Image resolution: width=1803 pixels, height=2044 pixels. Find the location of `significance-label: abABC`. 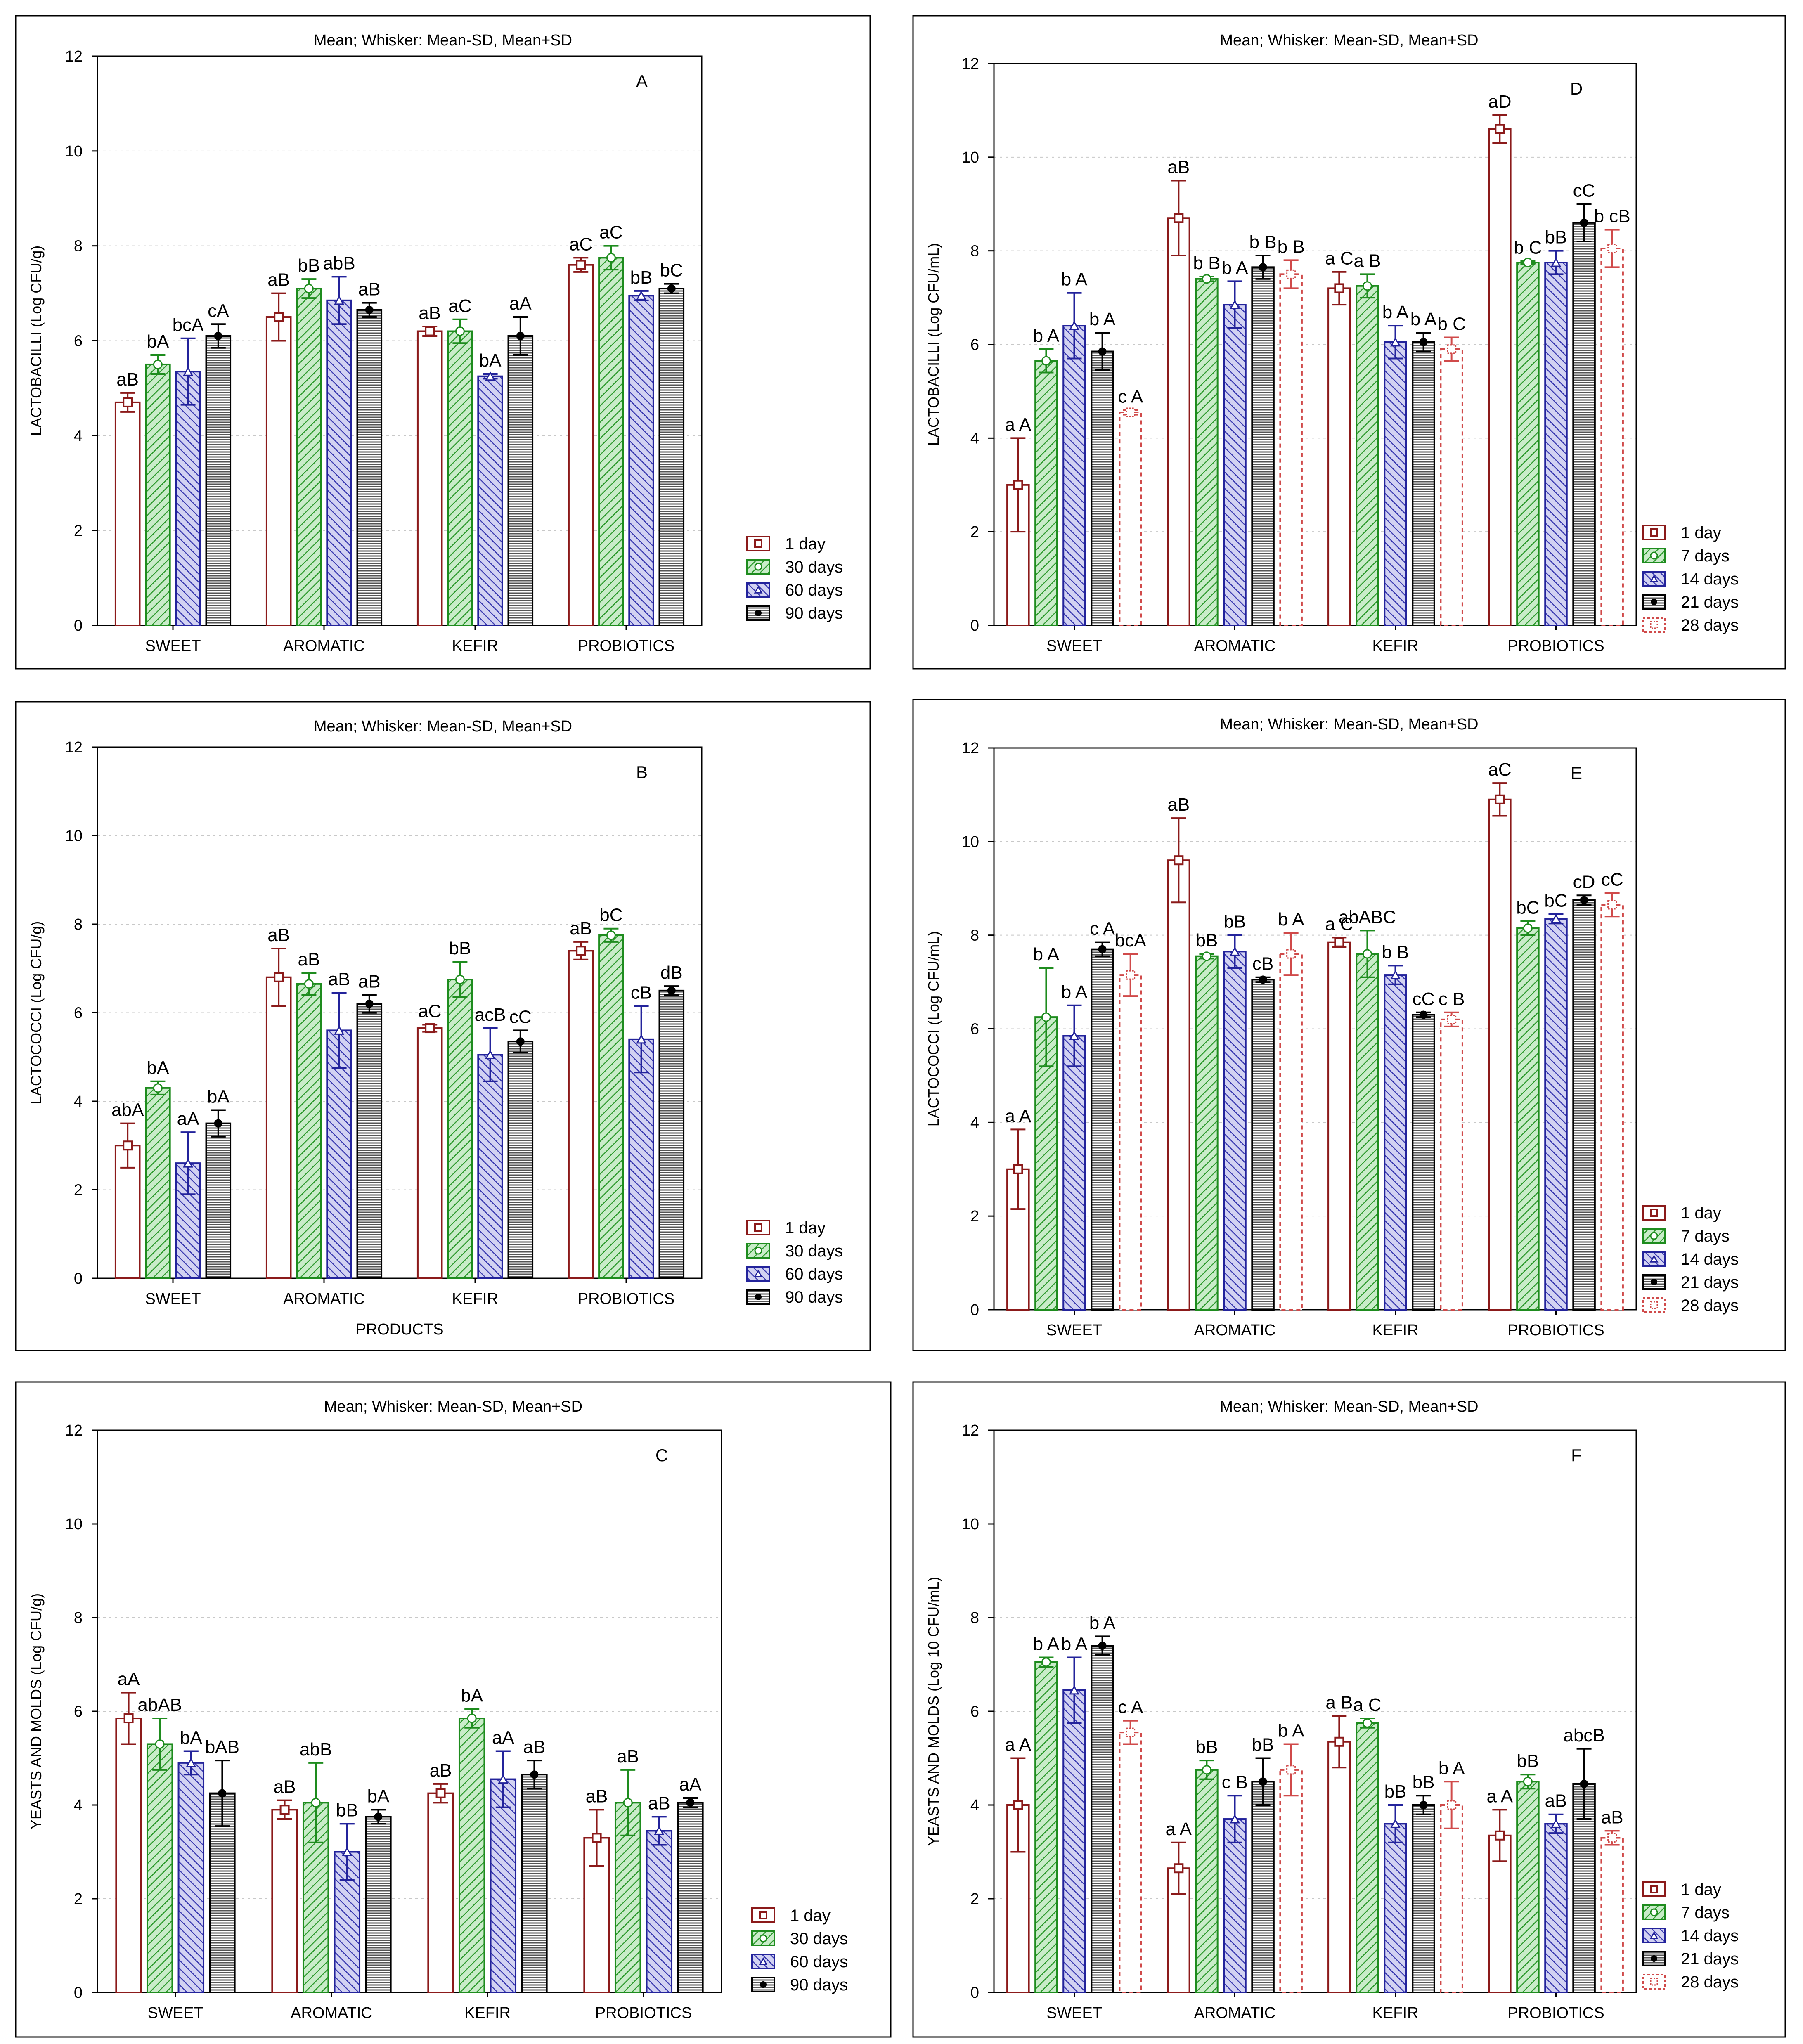

significance-label: abABC is located at coordinates (1367, 917).